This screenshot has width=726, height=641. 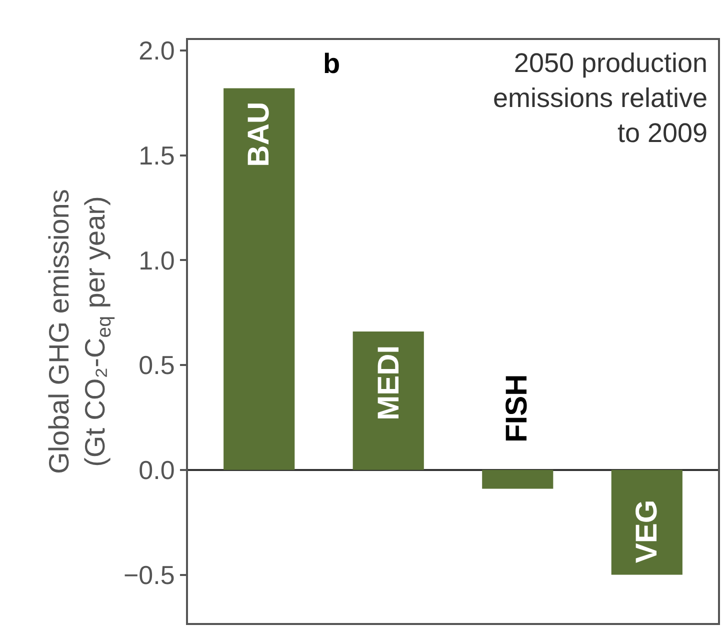 What do you see at coordinates (156, 260) in the screenshot?
I see `text: 1.0` at bounding box center [156, 260].